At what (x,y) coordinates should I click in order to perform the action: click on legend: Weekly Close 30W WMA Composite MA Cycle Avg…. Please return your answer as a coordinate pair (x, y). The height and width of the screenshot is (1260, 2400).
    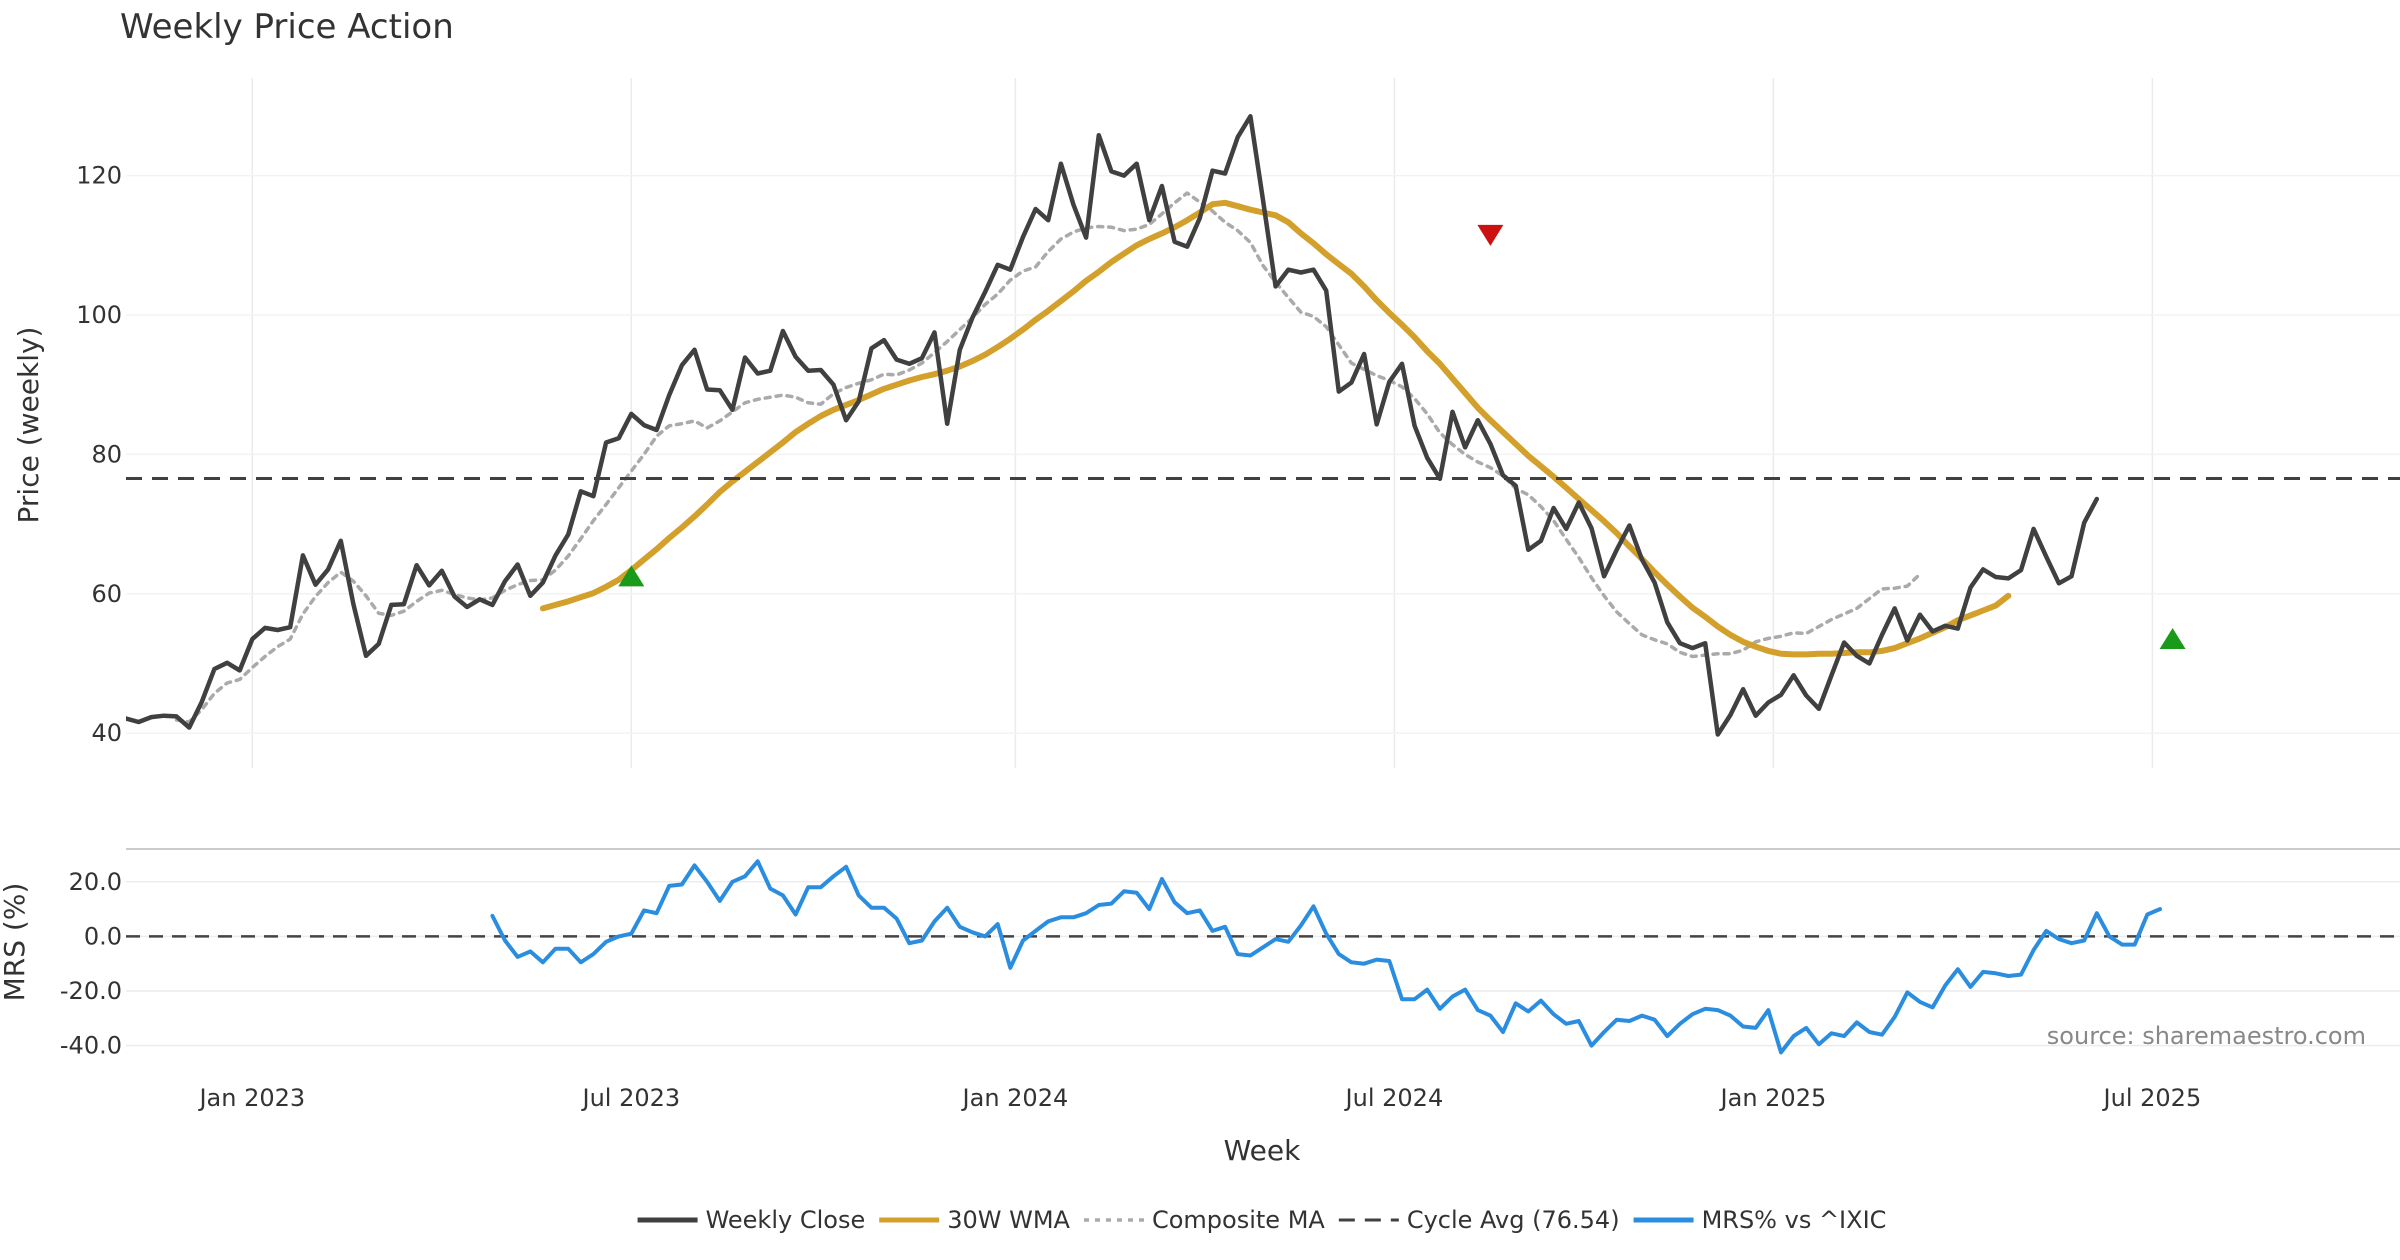
    Looking at the image, I should click on (1262, 1220).